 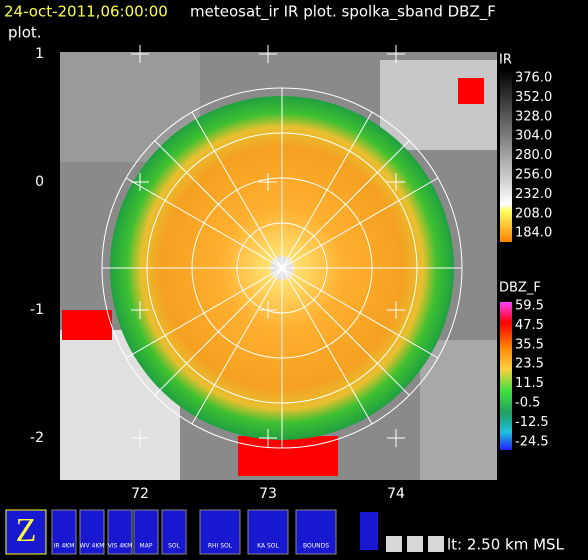 I want to click on zoom-icon: Z, so click(x=26, y=530).